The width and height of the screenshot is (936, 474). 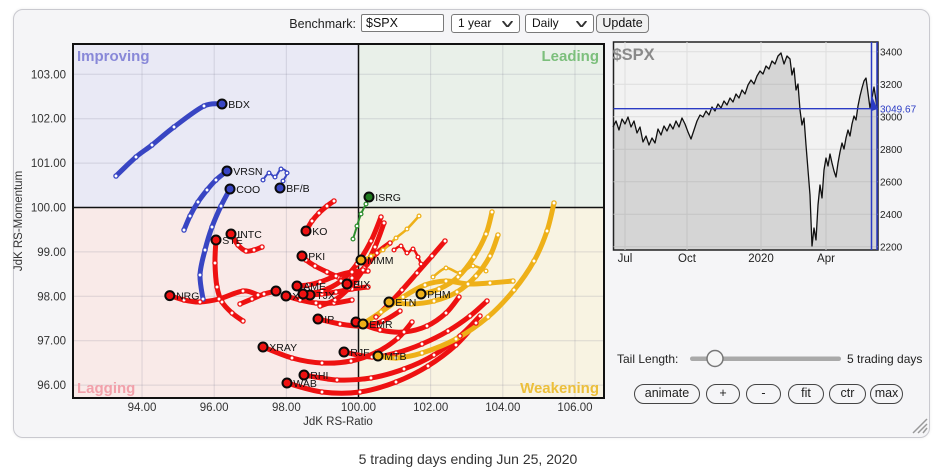 I want to click on svg-text: 3200, so click(x=891, y=85).